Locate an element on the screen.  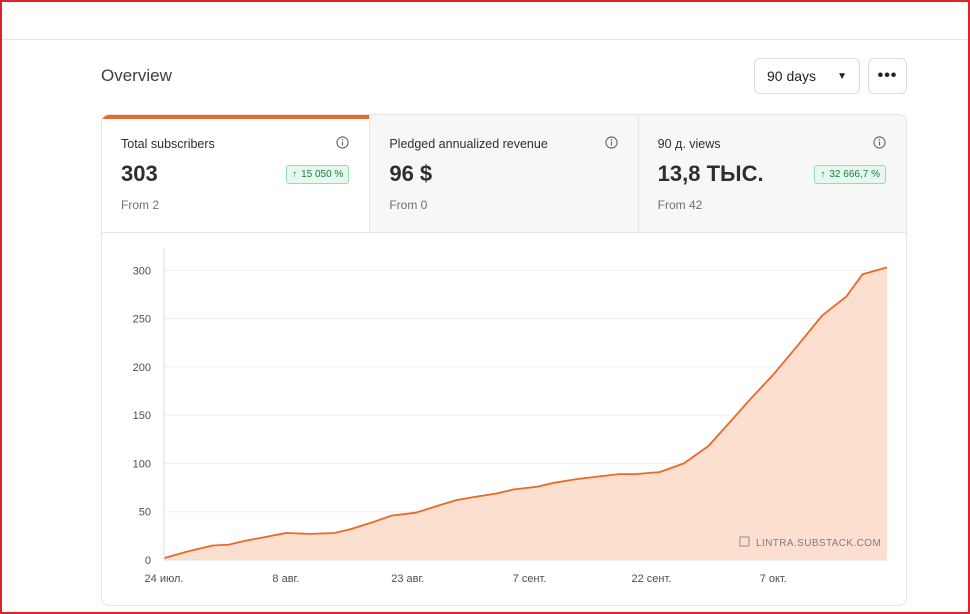
card-label: Pledged annualized revenue is located at coordinates (468, 144).